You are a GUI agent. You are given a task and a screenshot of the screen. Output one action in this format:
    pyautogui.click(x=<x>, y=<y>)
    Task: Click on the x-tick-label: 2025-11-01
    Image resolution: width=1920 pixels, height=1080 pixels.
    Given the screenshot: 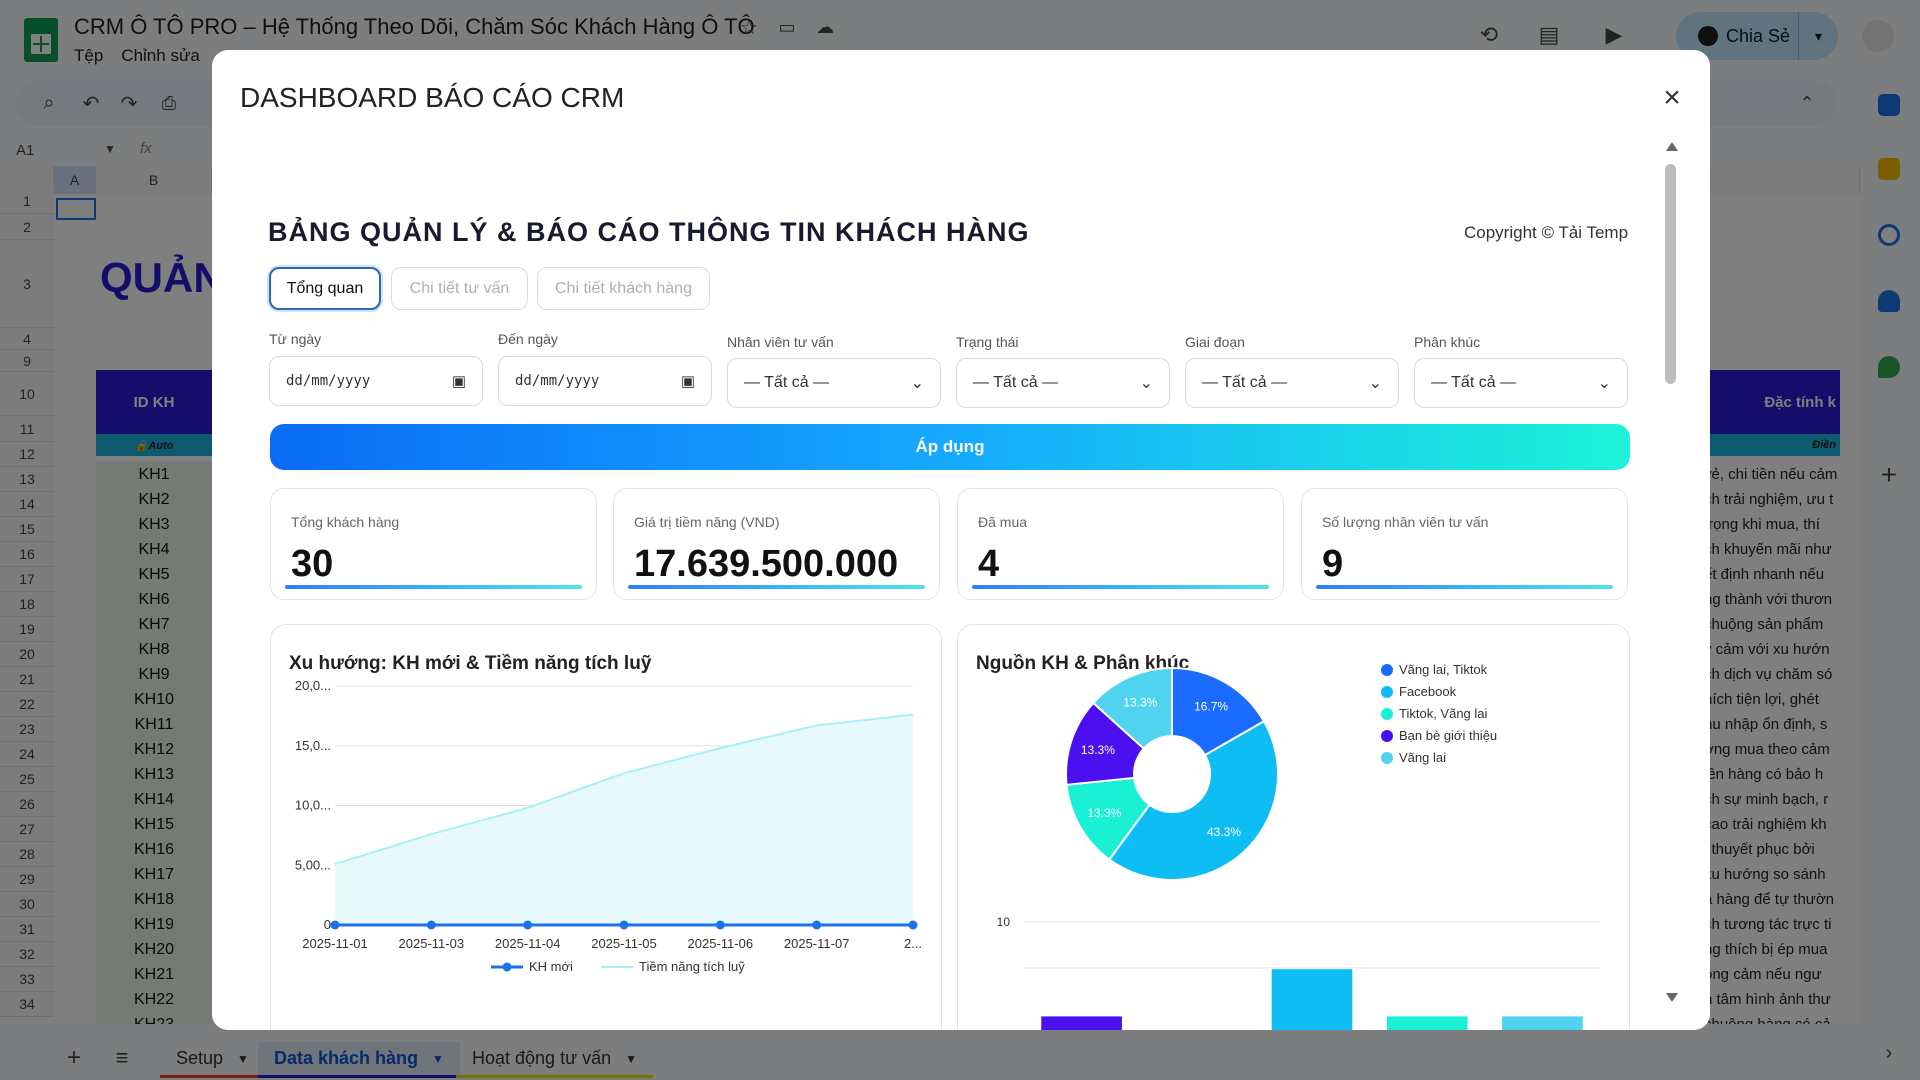 What is the action you would take?
    pyautogui.click(x=335, y=943)
    